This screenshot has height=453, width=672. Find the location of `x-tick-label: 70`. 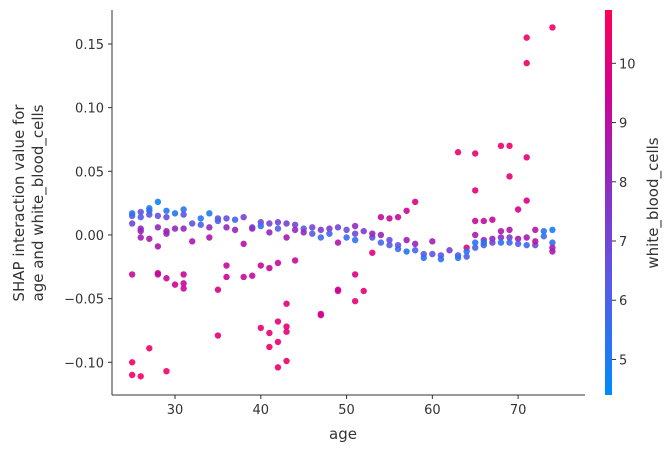

x-tick-label: 70 is located at coordinates (518, 410).